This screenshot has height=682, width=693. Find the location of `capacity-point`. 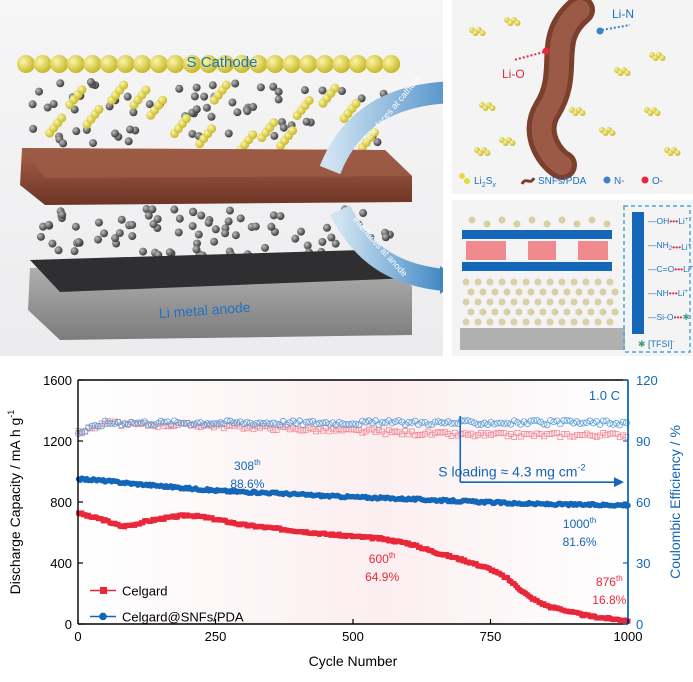

capacity-point is located at coordinates (503, 575).